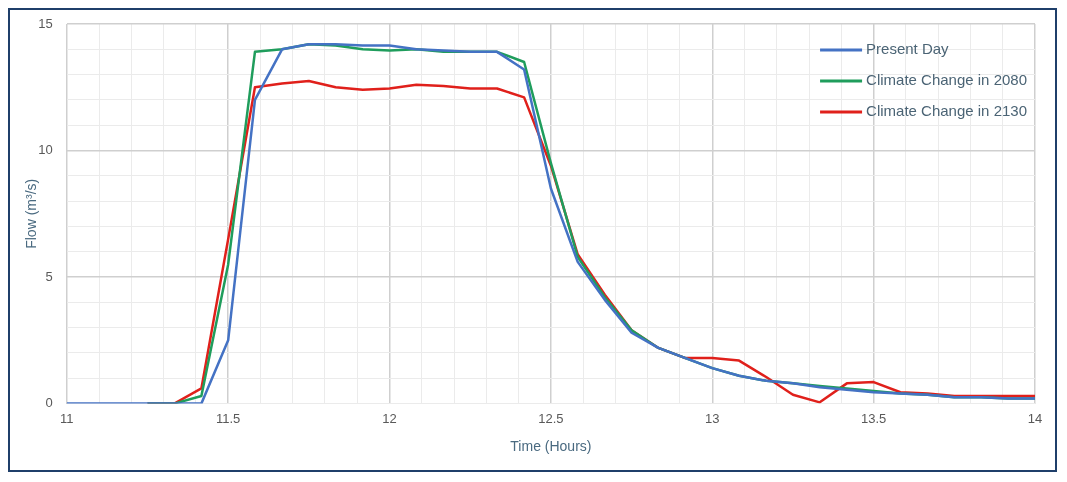 The height and width of the screenshot is (482, 1067). What do you see at coordinates (946, 80) in the screenshot?
I see `legend-label: Climate Change in 2080` at bounding box center [946, 80].